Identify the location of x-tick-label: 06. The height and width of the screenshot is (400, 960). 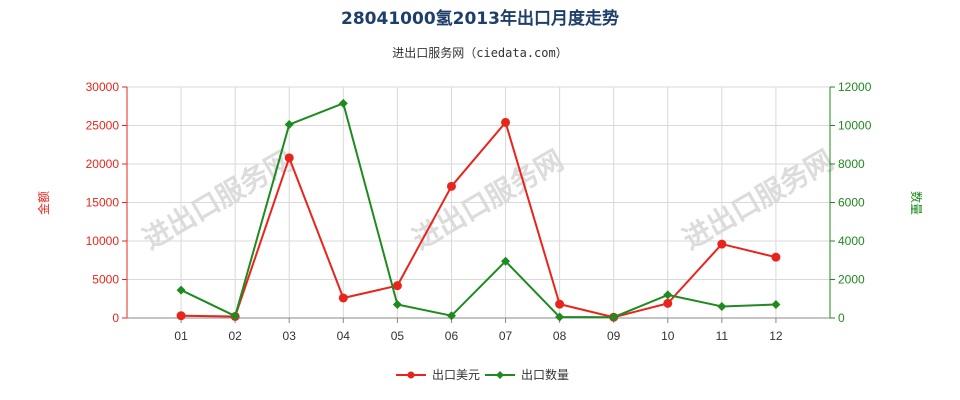
(452, 336).